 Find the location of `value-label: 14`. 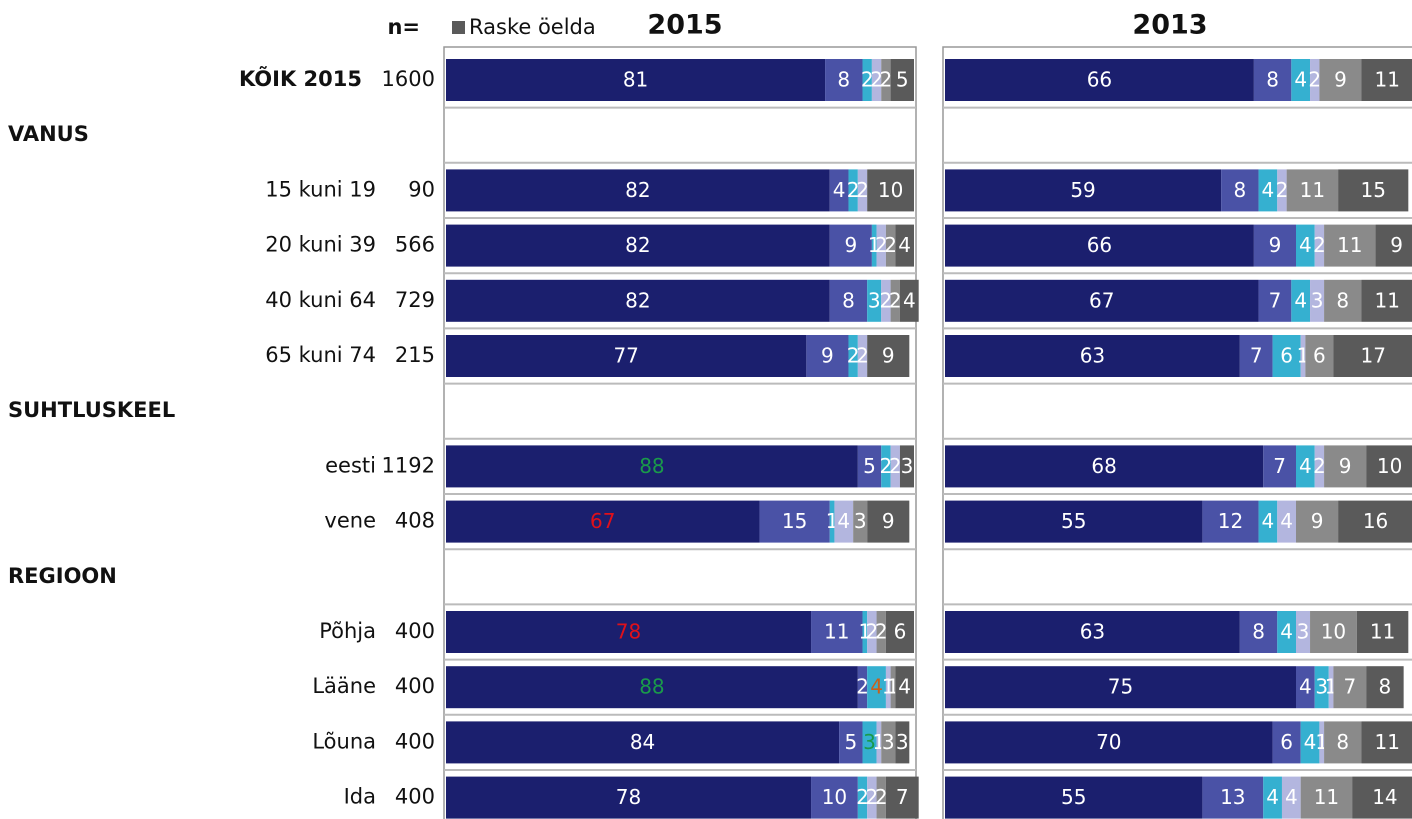

value-label: 14 is located at coordinates (1384, 797).